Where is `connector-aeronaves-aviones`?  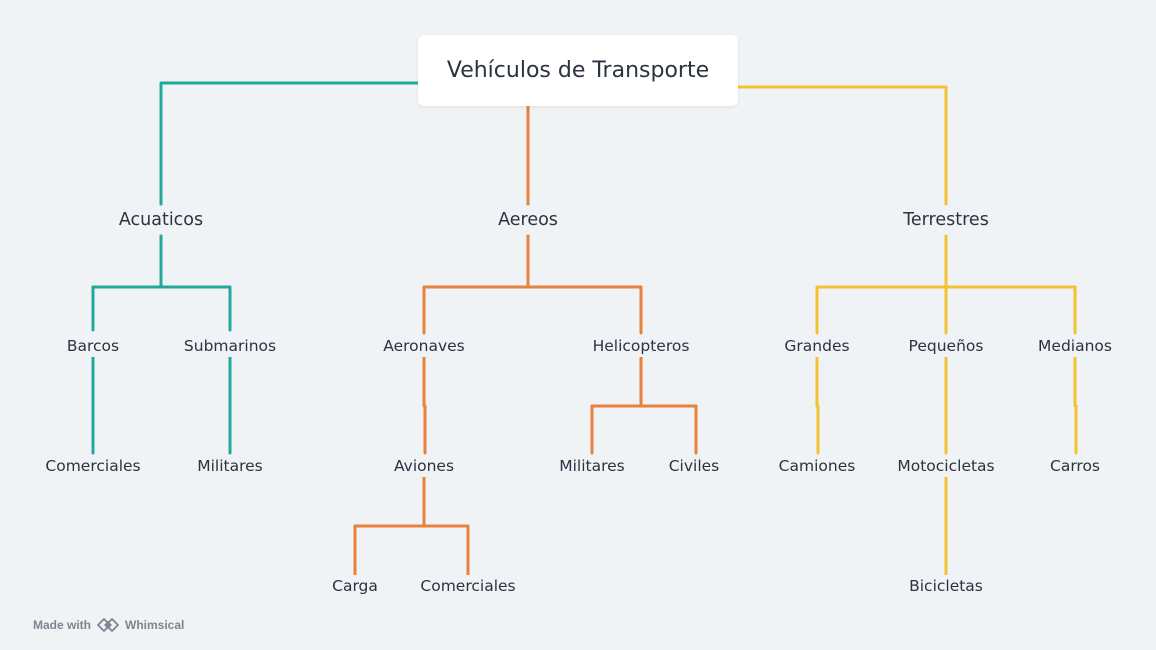
connector-aeronaves-aviones is located at coordinates (424, 404).